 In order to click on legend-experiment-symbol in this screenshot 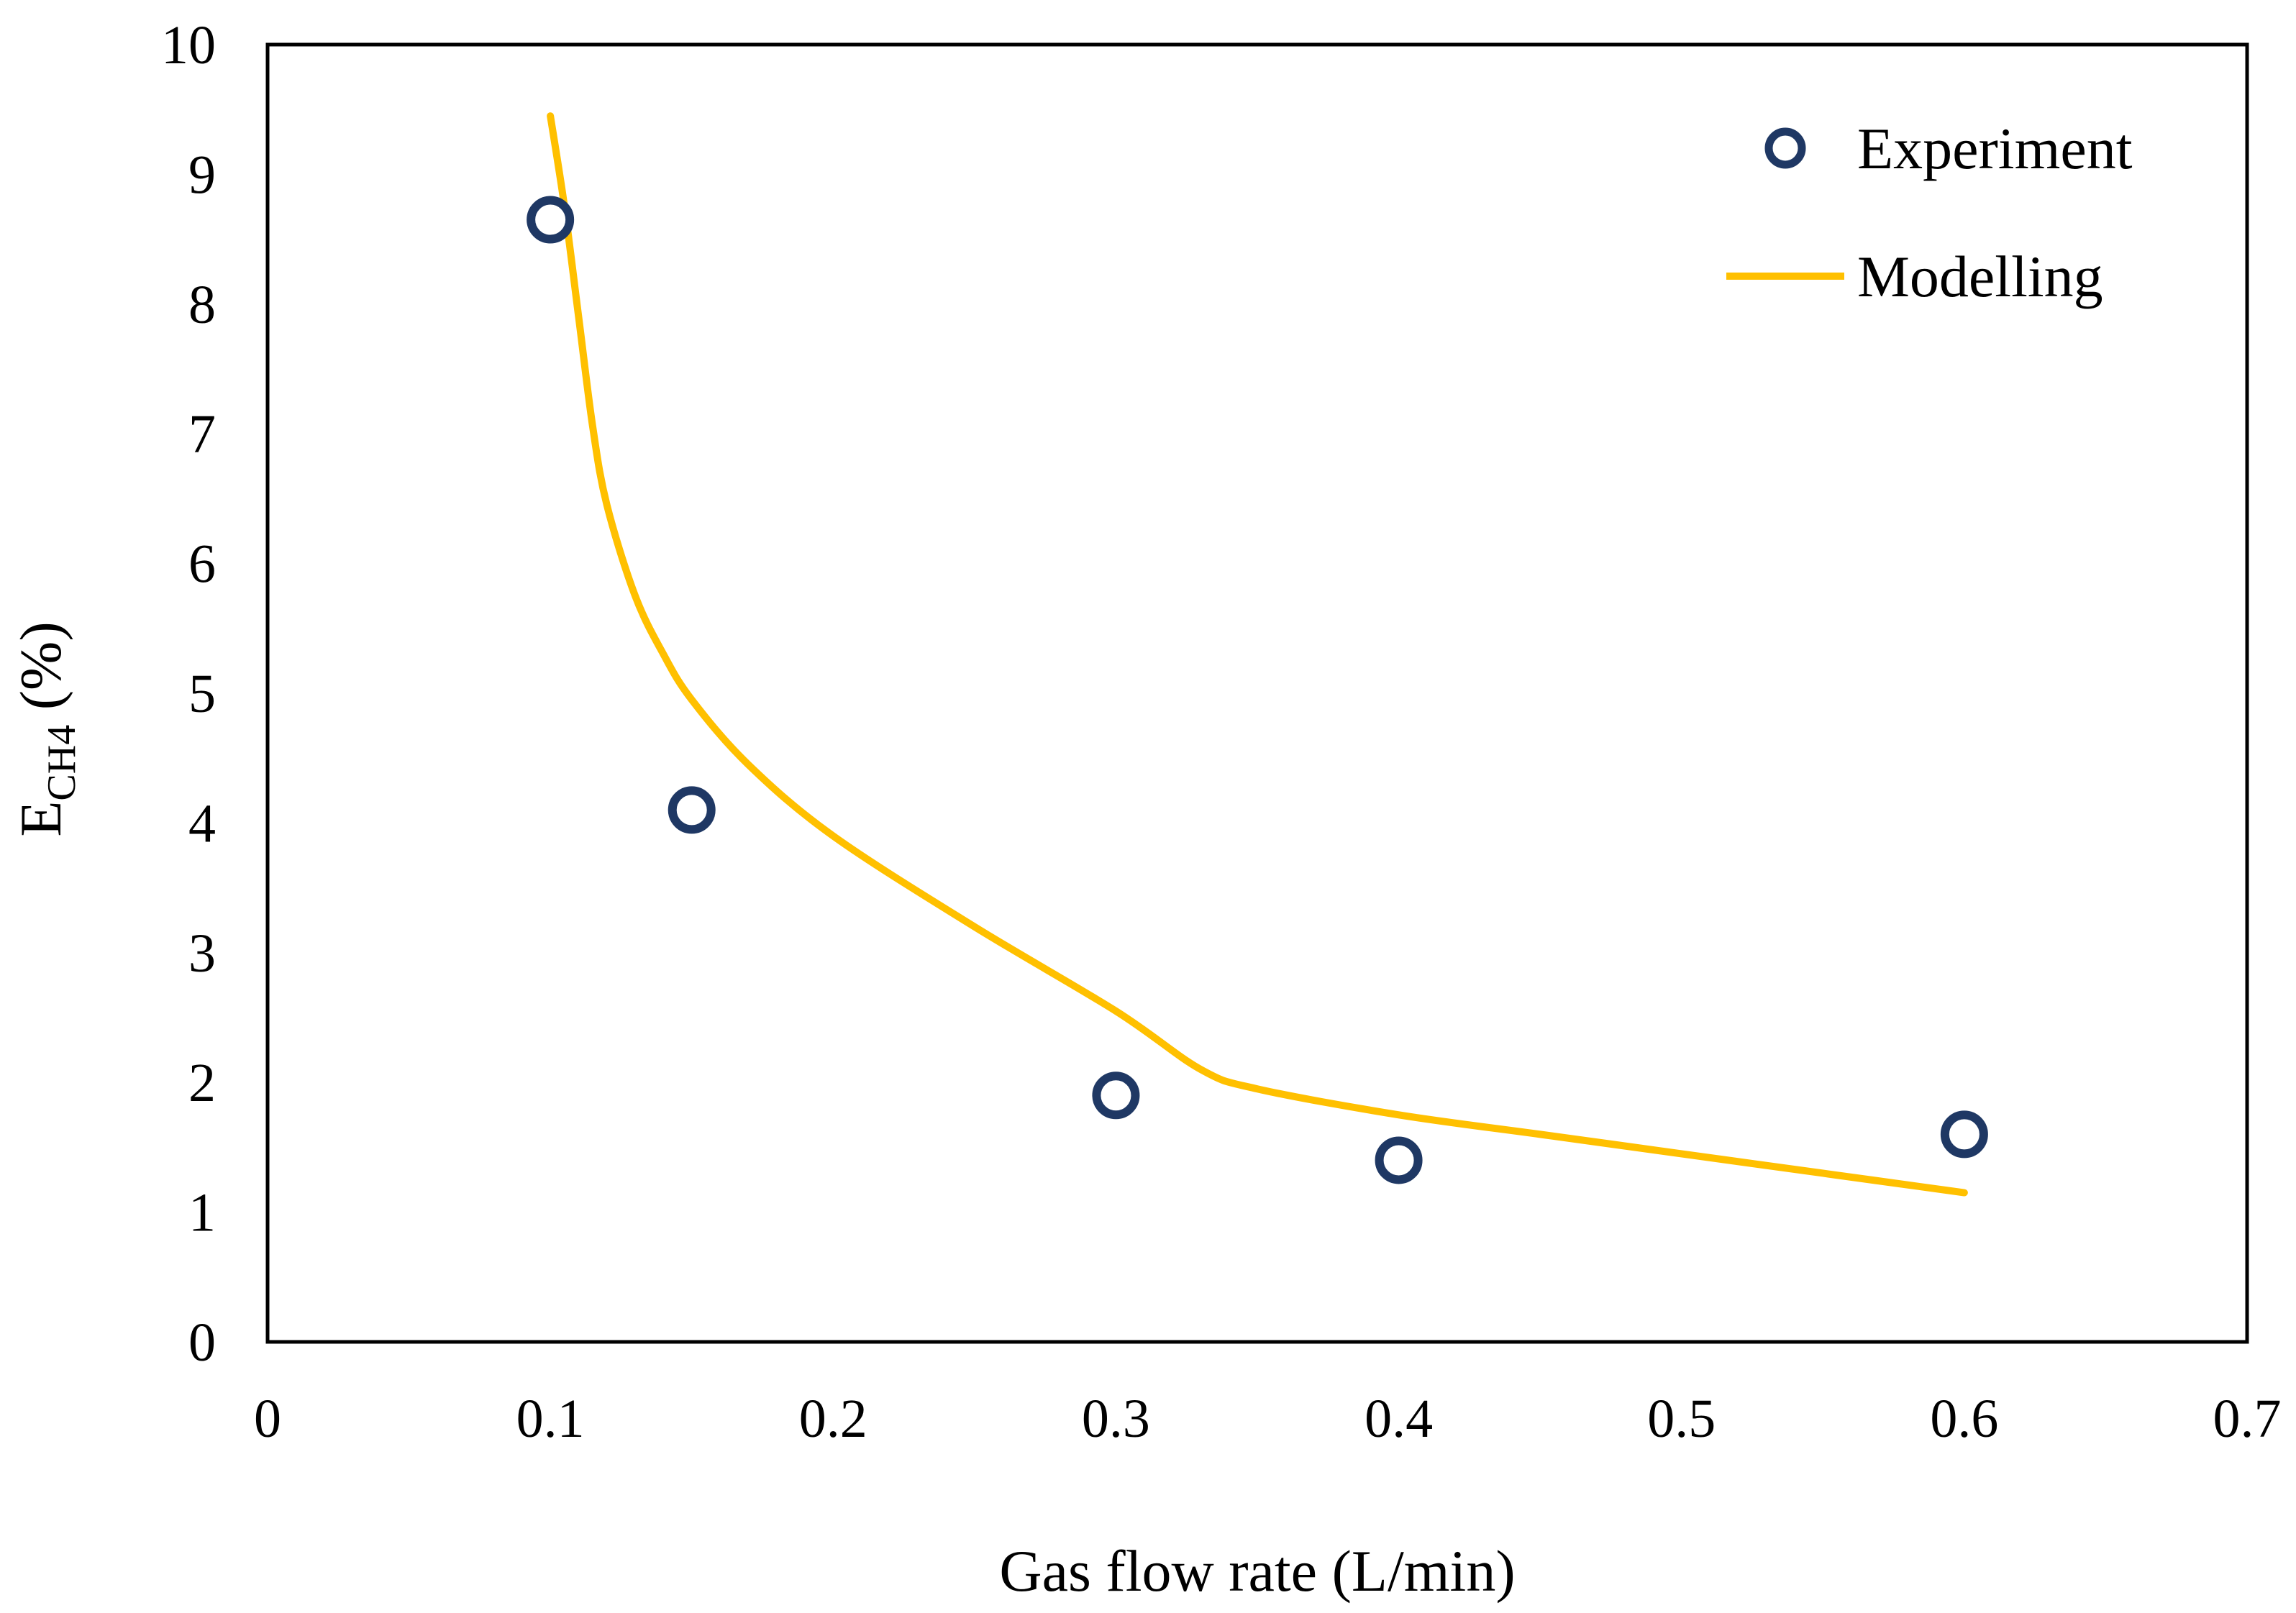, I will do `click(1785, 148)`.